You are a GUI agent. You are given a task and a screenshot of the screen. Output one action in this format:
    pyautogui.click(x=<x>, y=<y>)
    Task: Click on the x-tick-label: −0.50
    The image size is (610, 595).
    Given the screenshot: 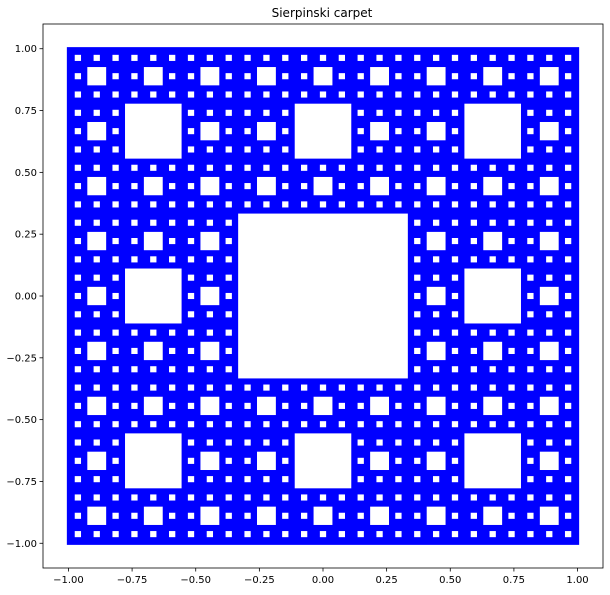 What is the action you would take?
    pyautogui.click(x=195, y=580)
    